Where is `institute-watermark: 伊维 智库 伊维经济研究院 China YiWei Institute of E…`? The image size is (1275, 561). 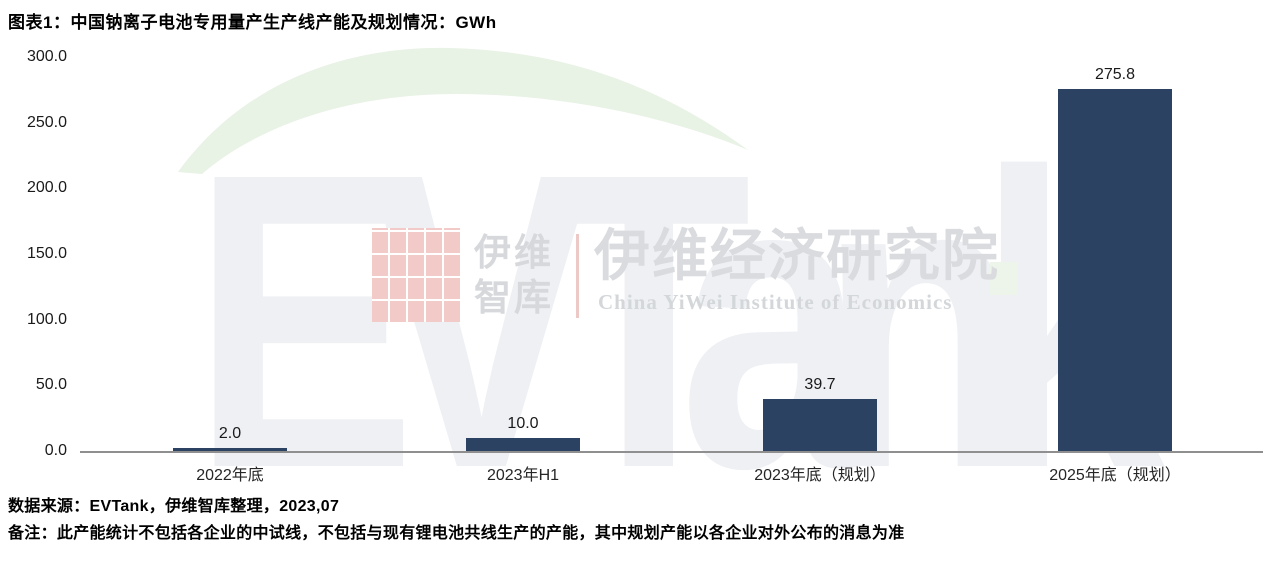 institute-watermark: 伊维 智库 伊维经济研究院 China YiWei Institute of E… is located at coordinates (685, 281).